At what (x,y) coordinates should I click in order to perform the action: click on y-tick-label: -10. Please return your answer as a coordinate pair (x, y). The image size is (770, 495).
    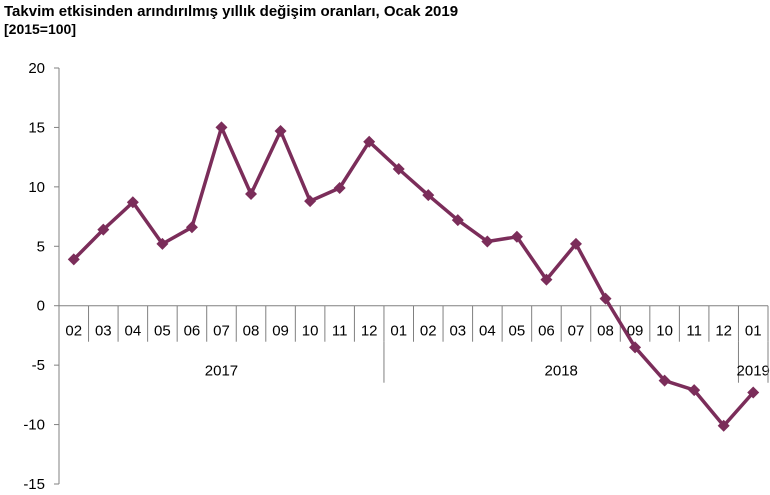
    Looking at the image, I should click on (34, 425).